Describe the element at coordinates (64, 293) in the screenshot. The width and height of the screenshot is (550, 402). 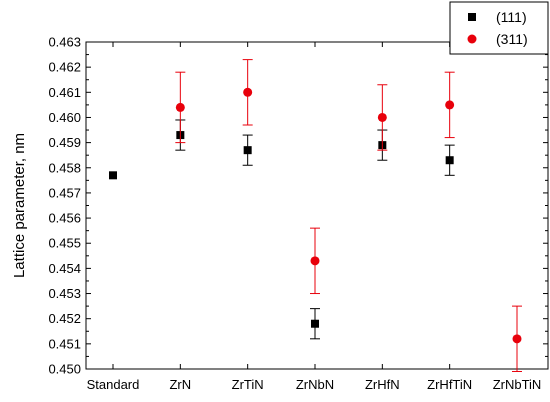
I see `y-tick-label: 0.453` at that location.